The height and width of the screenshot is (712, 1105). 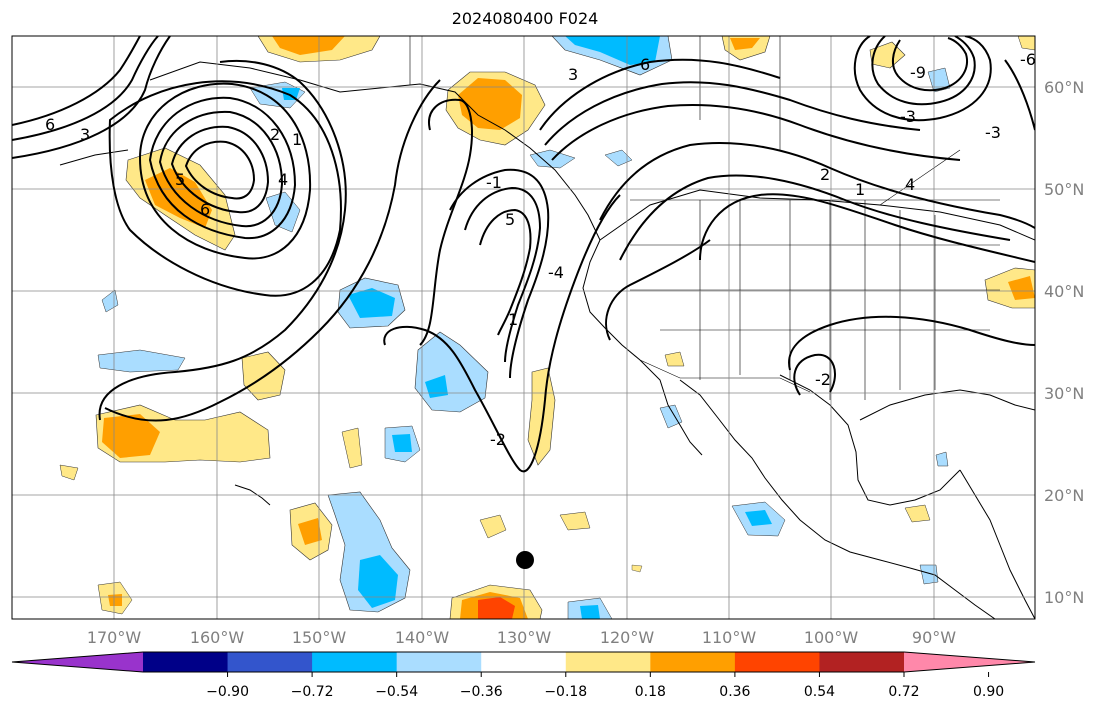 I want to click on lat-label: 20°N, so click(x=1064, y=495).